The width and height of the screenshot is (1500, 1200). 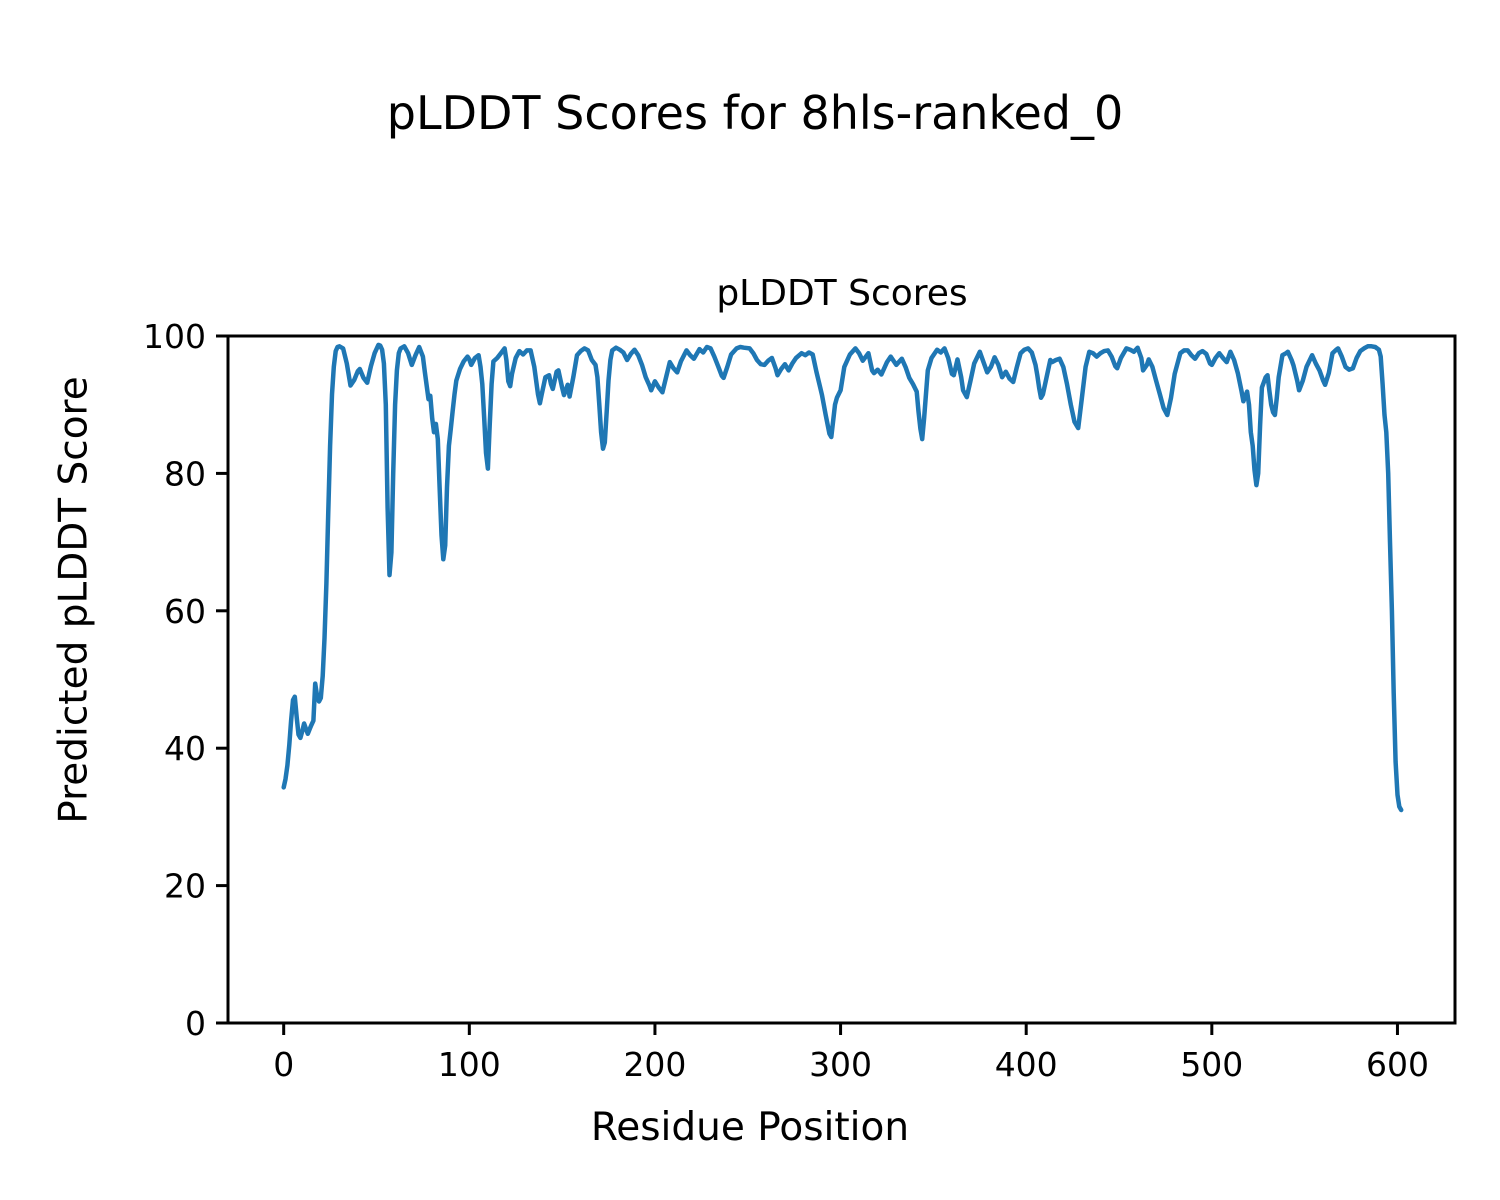 I want to click on x-tick-label: 300, so click(x=840, y=1064).